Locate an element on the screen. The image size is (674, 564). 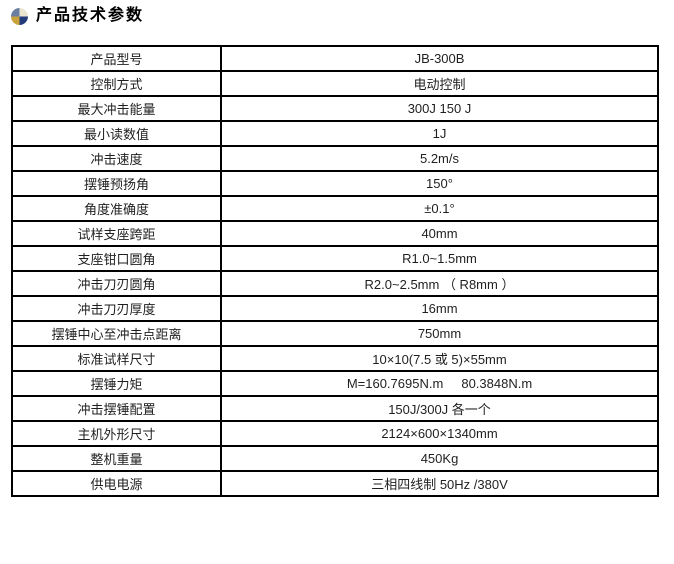
table-row: 摆锤力矩 M=160.7695N.m 80.3848N.m is located at coordinates (335, 383).